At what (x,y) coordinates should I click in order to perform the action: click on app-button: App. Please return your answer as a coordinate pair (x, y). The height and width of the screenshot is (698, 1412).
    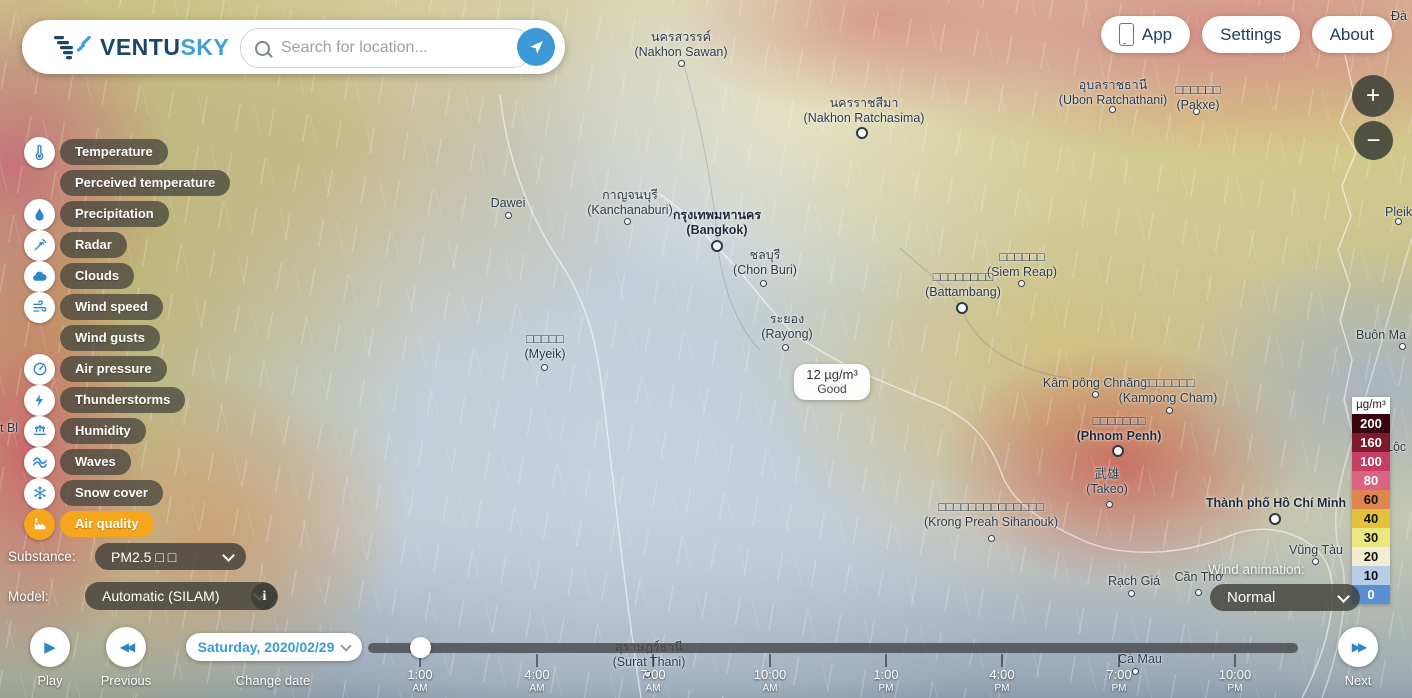
    Looking at the image, I should click on (1145, 34).